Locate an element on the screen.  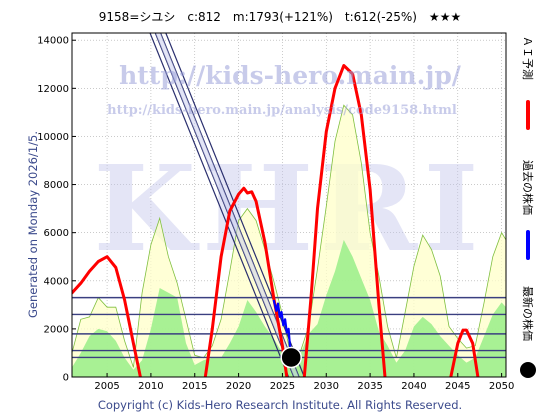
x-tick-label-2025: 2025 is located at coordinates (282, 386).